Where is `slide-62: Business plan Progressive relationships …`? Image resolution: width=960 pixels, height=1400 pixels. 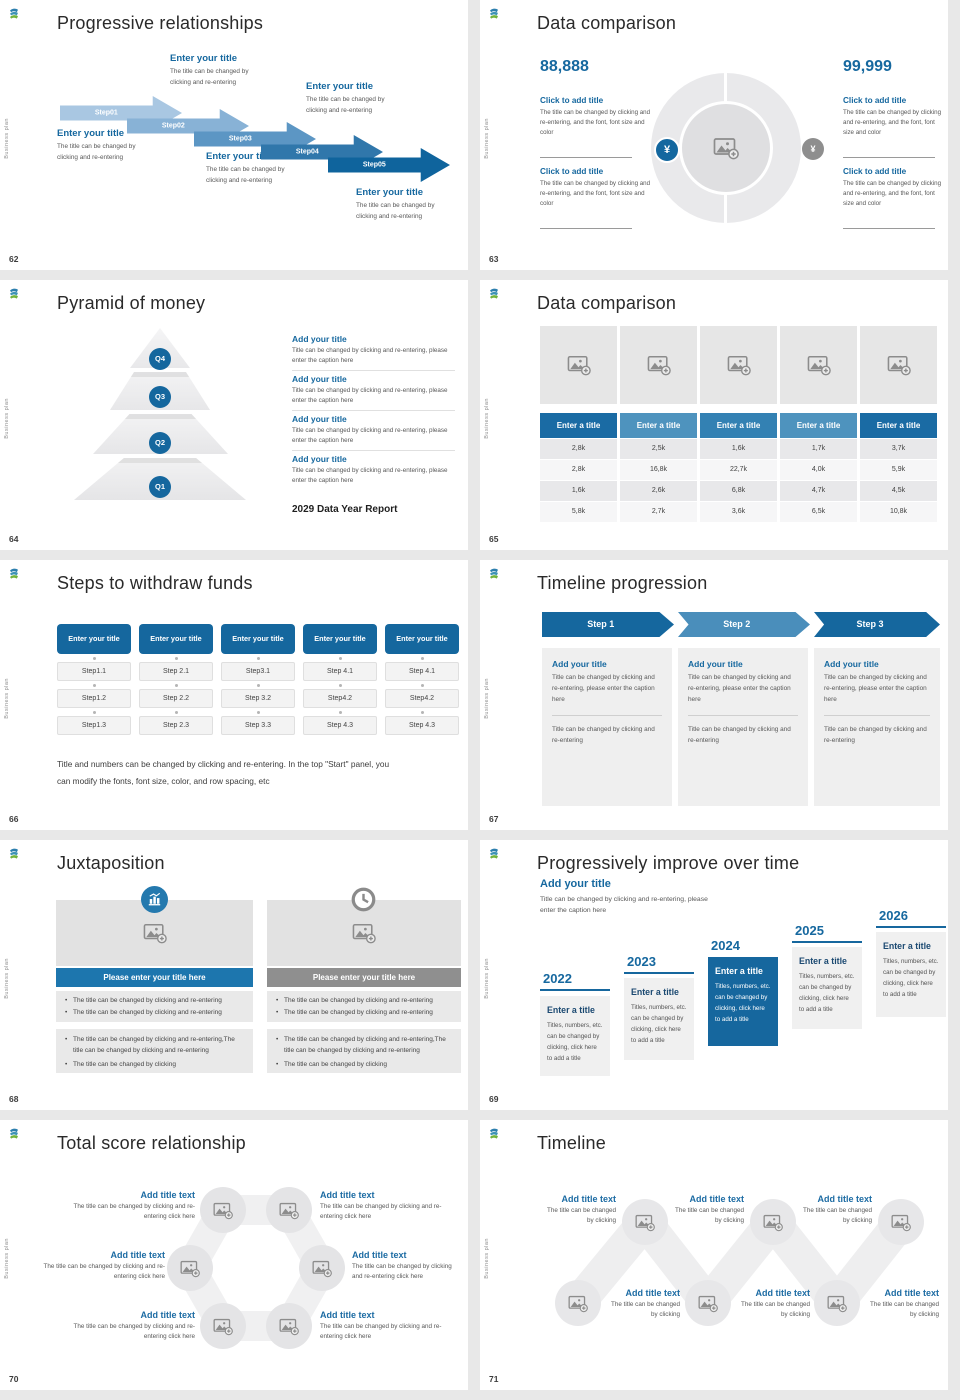
slide-62: Business plan Progressive relationships … is located at coordinates (234, 135).